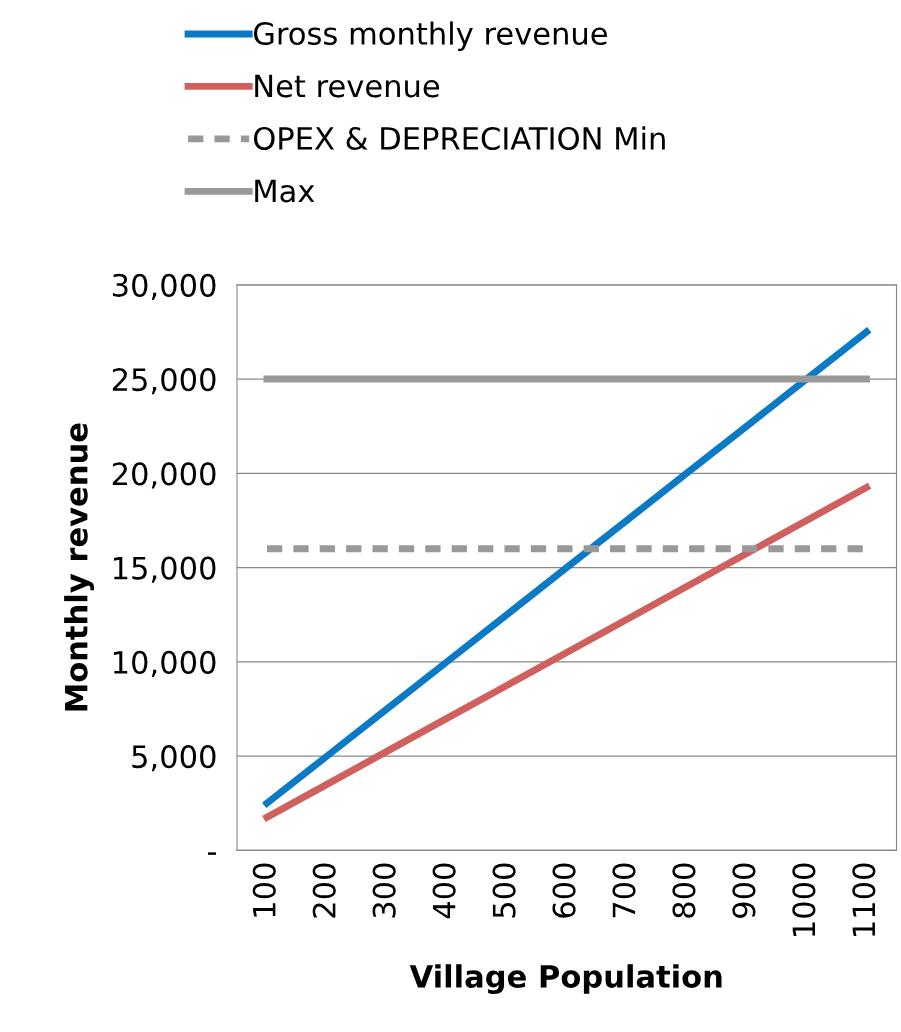 This screenshot has width=901, height=1032. I want to click on x-tick-label: 200, so click(324, 890).